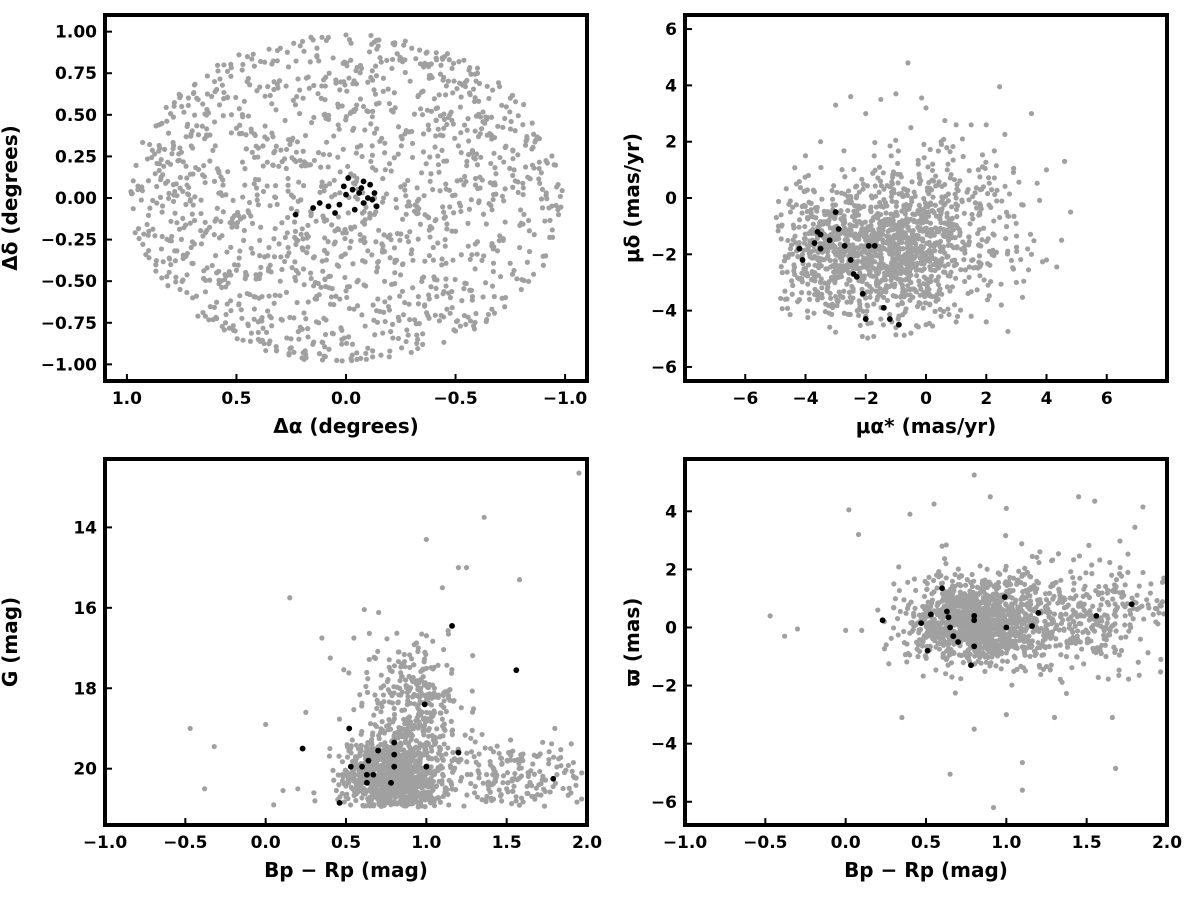 The image size is (1200, 900). I want to click on x-tick-label: 0.0, so click(266, 843).